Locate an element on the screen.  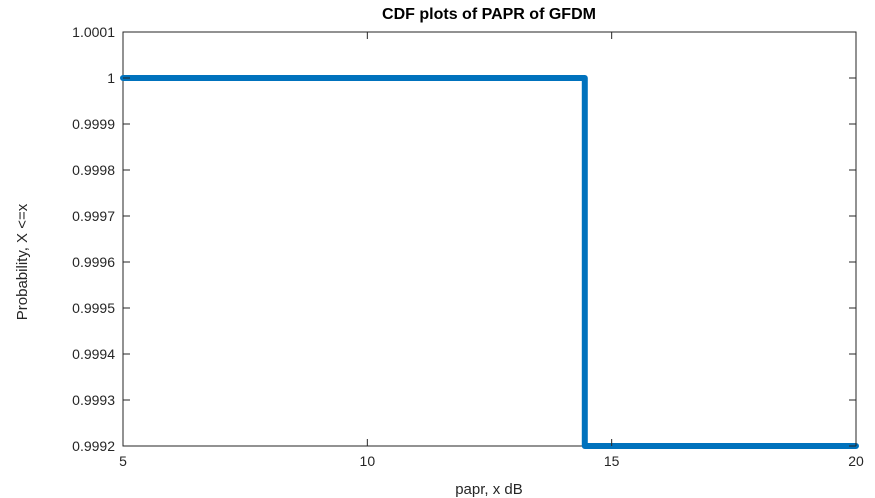
x-axis-label: papr, x dB is located at coordinates (489, 489).